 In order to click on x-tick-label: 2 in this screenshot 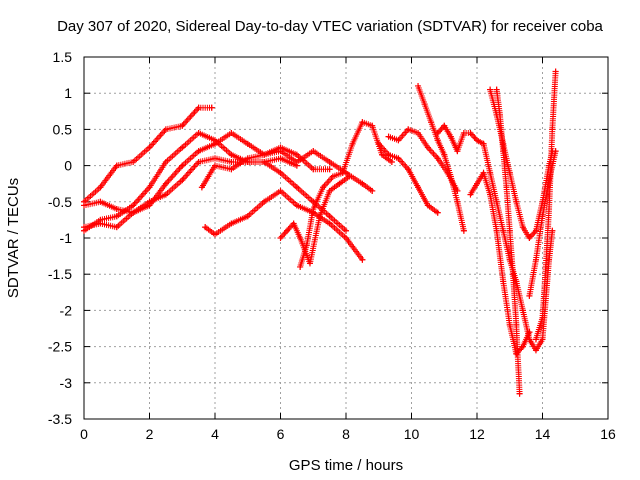, I will do `click(150, 434)`.